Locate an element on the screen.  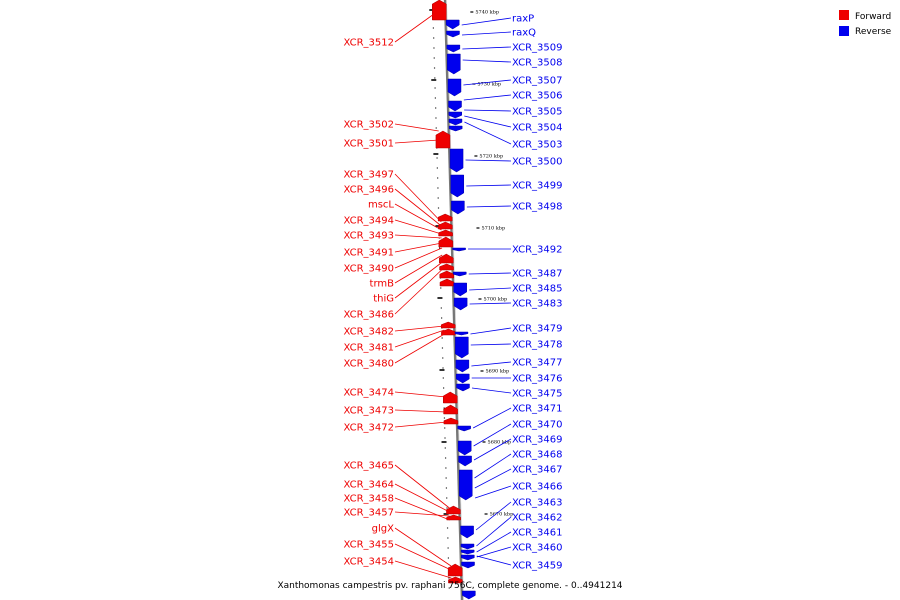
reverse-gene-label: XCR_3476 is located at coordinates (537, 379).